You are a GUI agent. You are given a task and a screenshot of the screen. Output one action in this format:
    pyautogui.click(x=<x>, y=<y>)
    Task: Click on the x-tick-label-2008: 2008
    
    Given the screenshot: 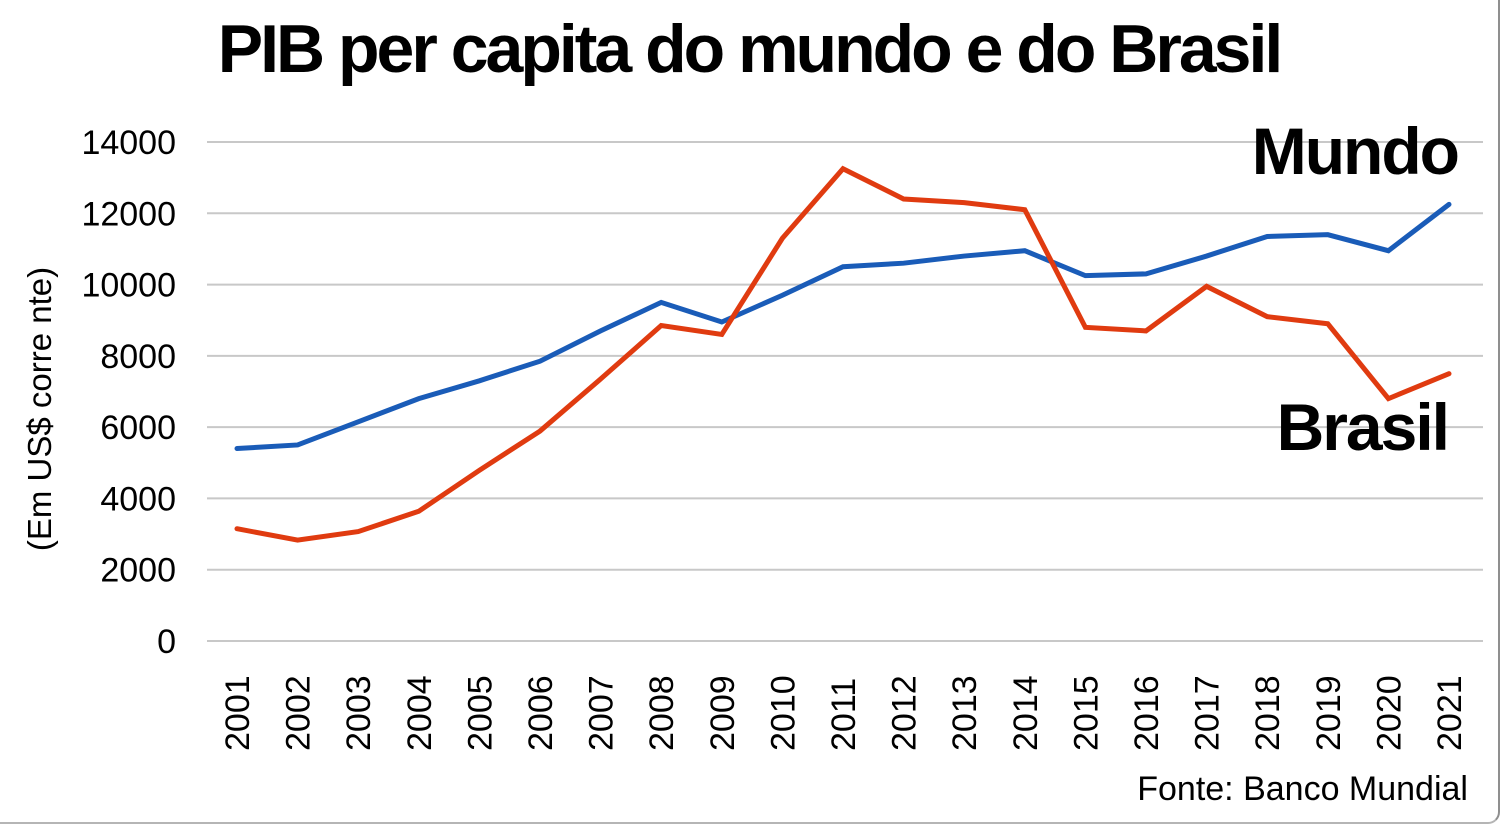 What is the action you would take?
    pyautogui.click(x=662, y=713)
    